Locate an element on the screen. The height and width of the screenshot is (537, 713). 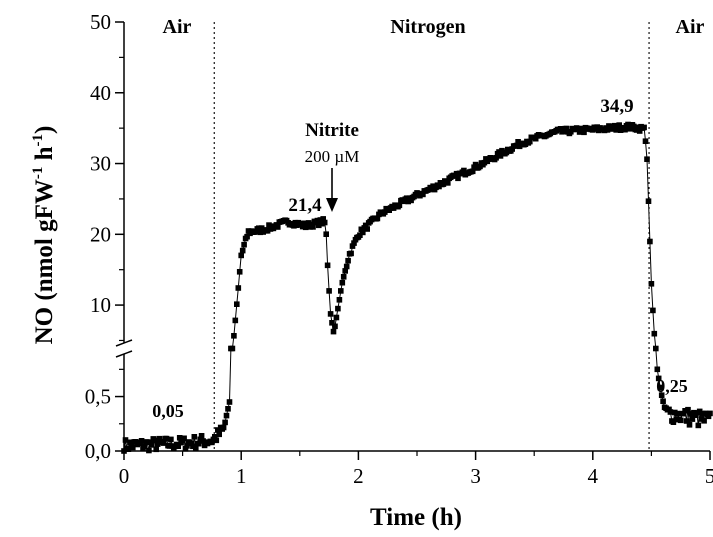
phase-label-nitrogen: Nitrogen is located at coordinates (427, 27).